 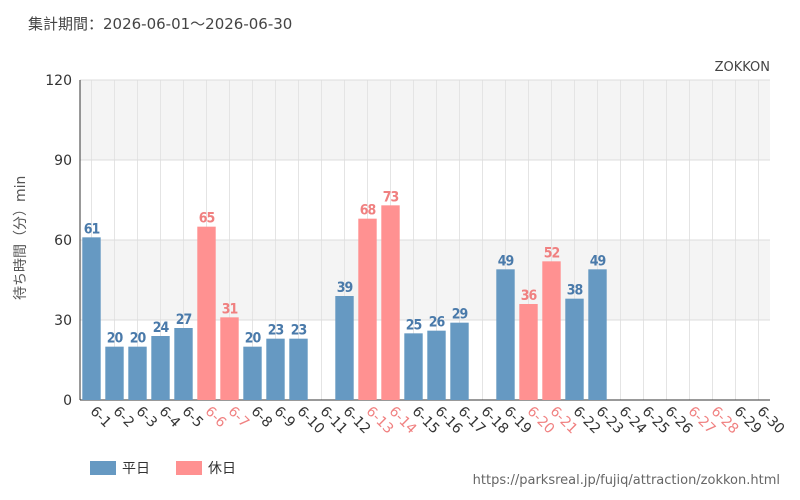 What do you see at coordinates (58, 81) in the screenshot?
I see `y-tick-label: 120` at bounding box center [58, 81].